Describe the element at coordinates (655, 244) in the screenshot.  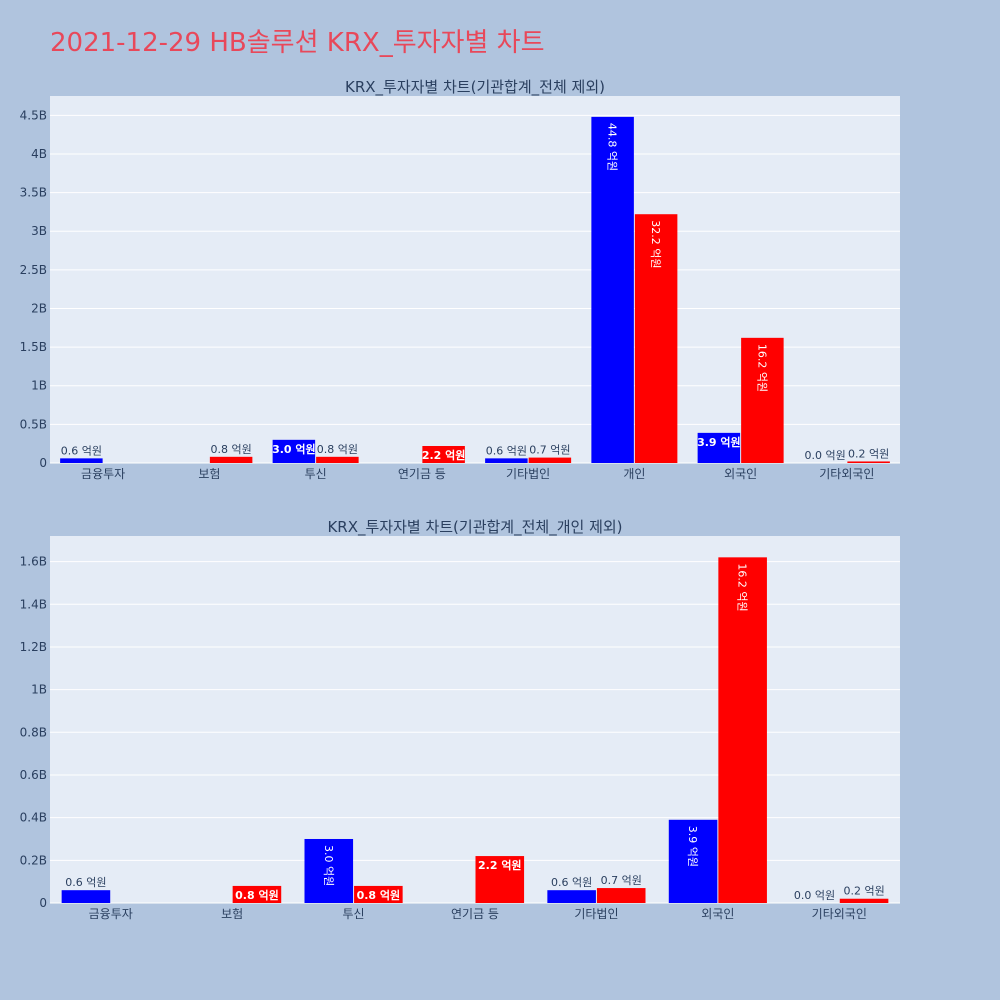
I see `data-label: 32.2 억원` at that location.